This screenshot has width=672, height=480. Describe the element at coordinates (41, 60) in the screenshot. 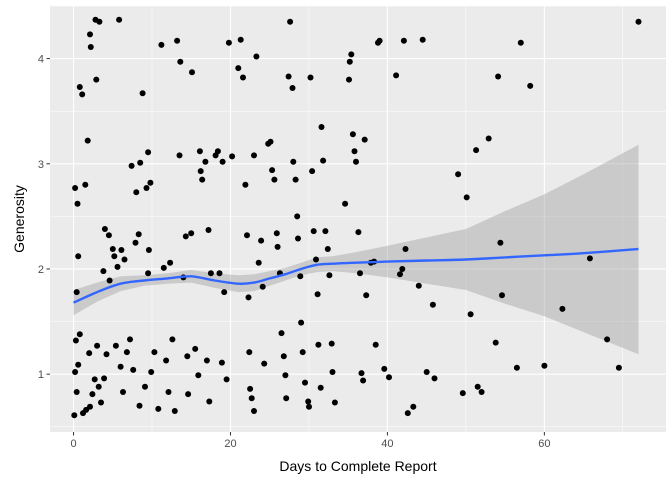

I see `y-tick-label: 4` at that location.